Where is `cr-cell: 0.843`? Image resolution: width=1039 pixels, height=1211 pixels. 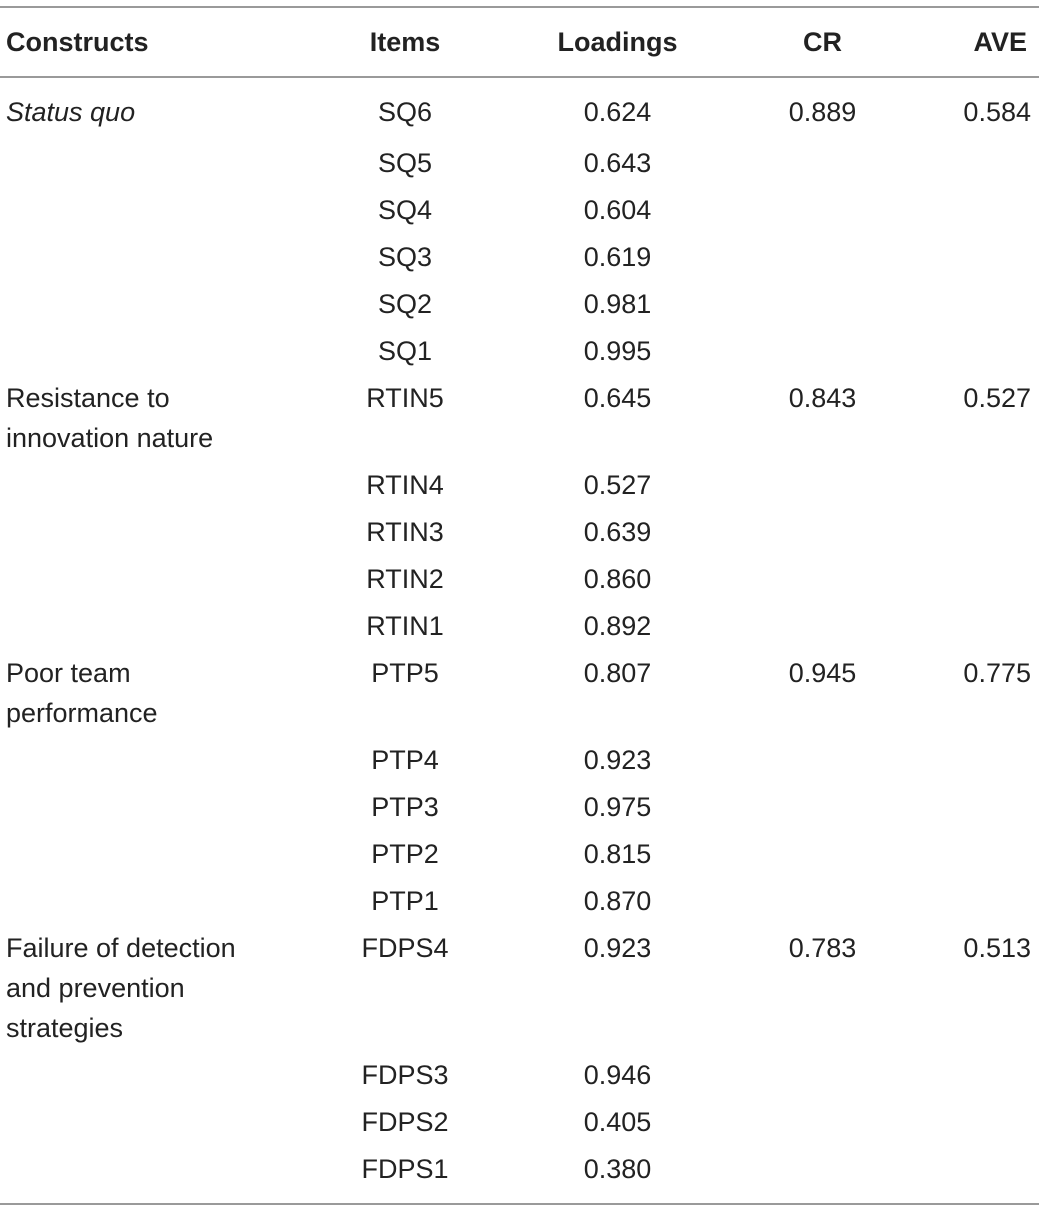 cr-cell: 0.843 is located at coordinates (822, 398).